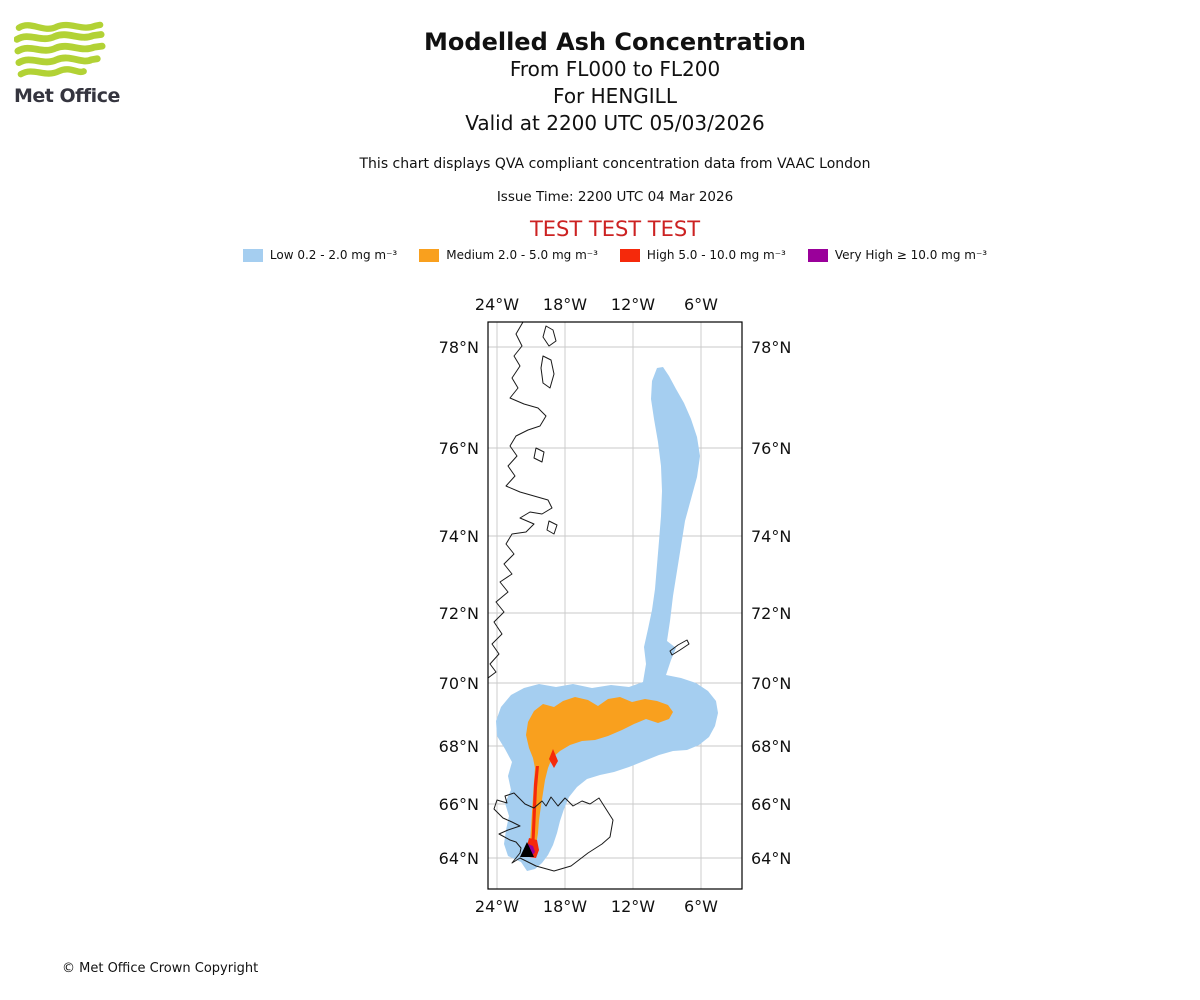 This screenshot has height=1000, width=1200. I want to click on lon-tick-bottom-18w: 18°W, so click(565, 906).